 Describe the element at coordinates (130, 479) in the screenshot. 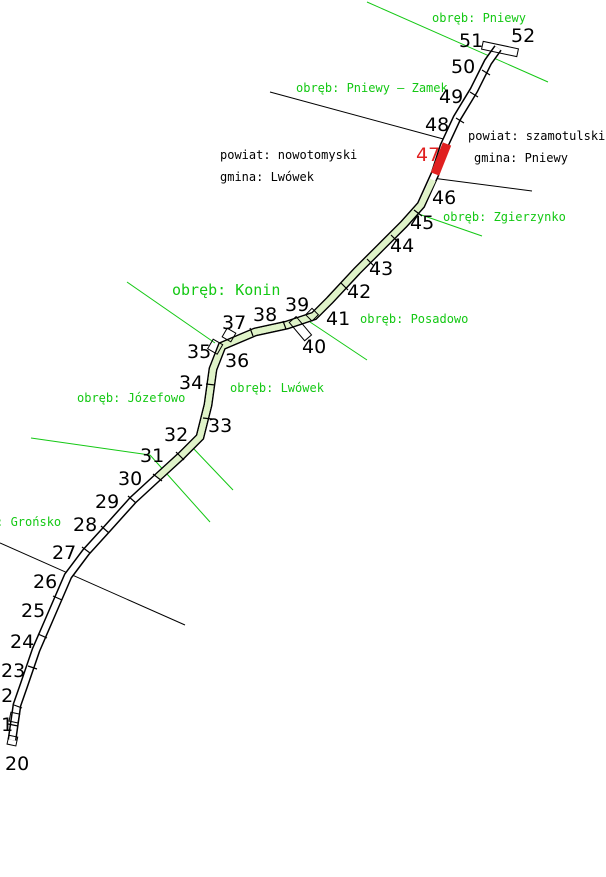

I see `point-label-30: 30` at that location.